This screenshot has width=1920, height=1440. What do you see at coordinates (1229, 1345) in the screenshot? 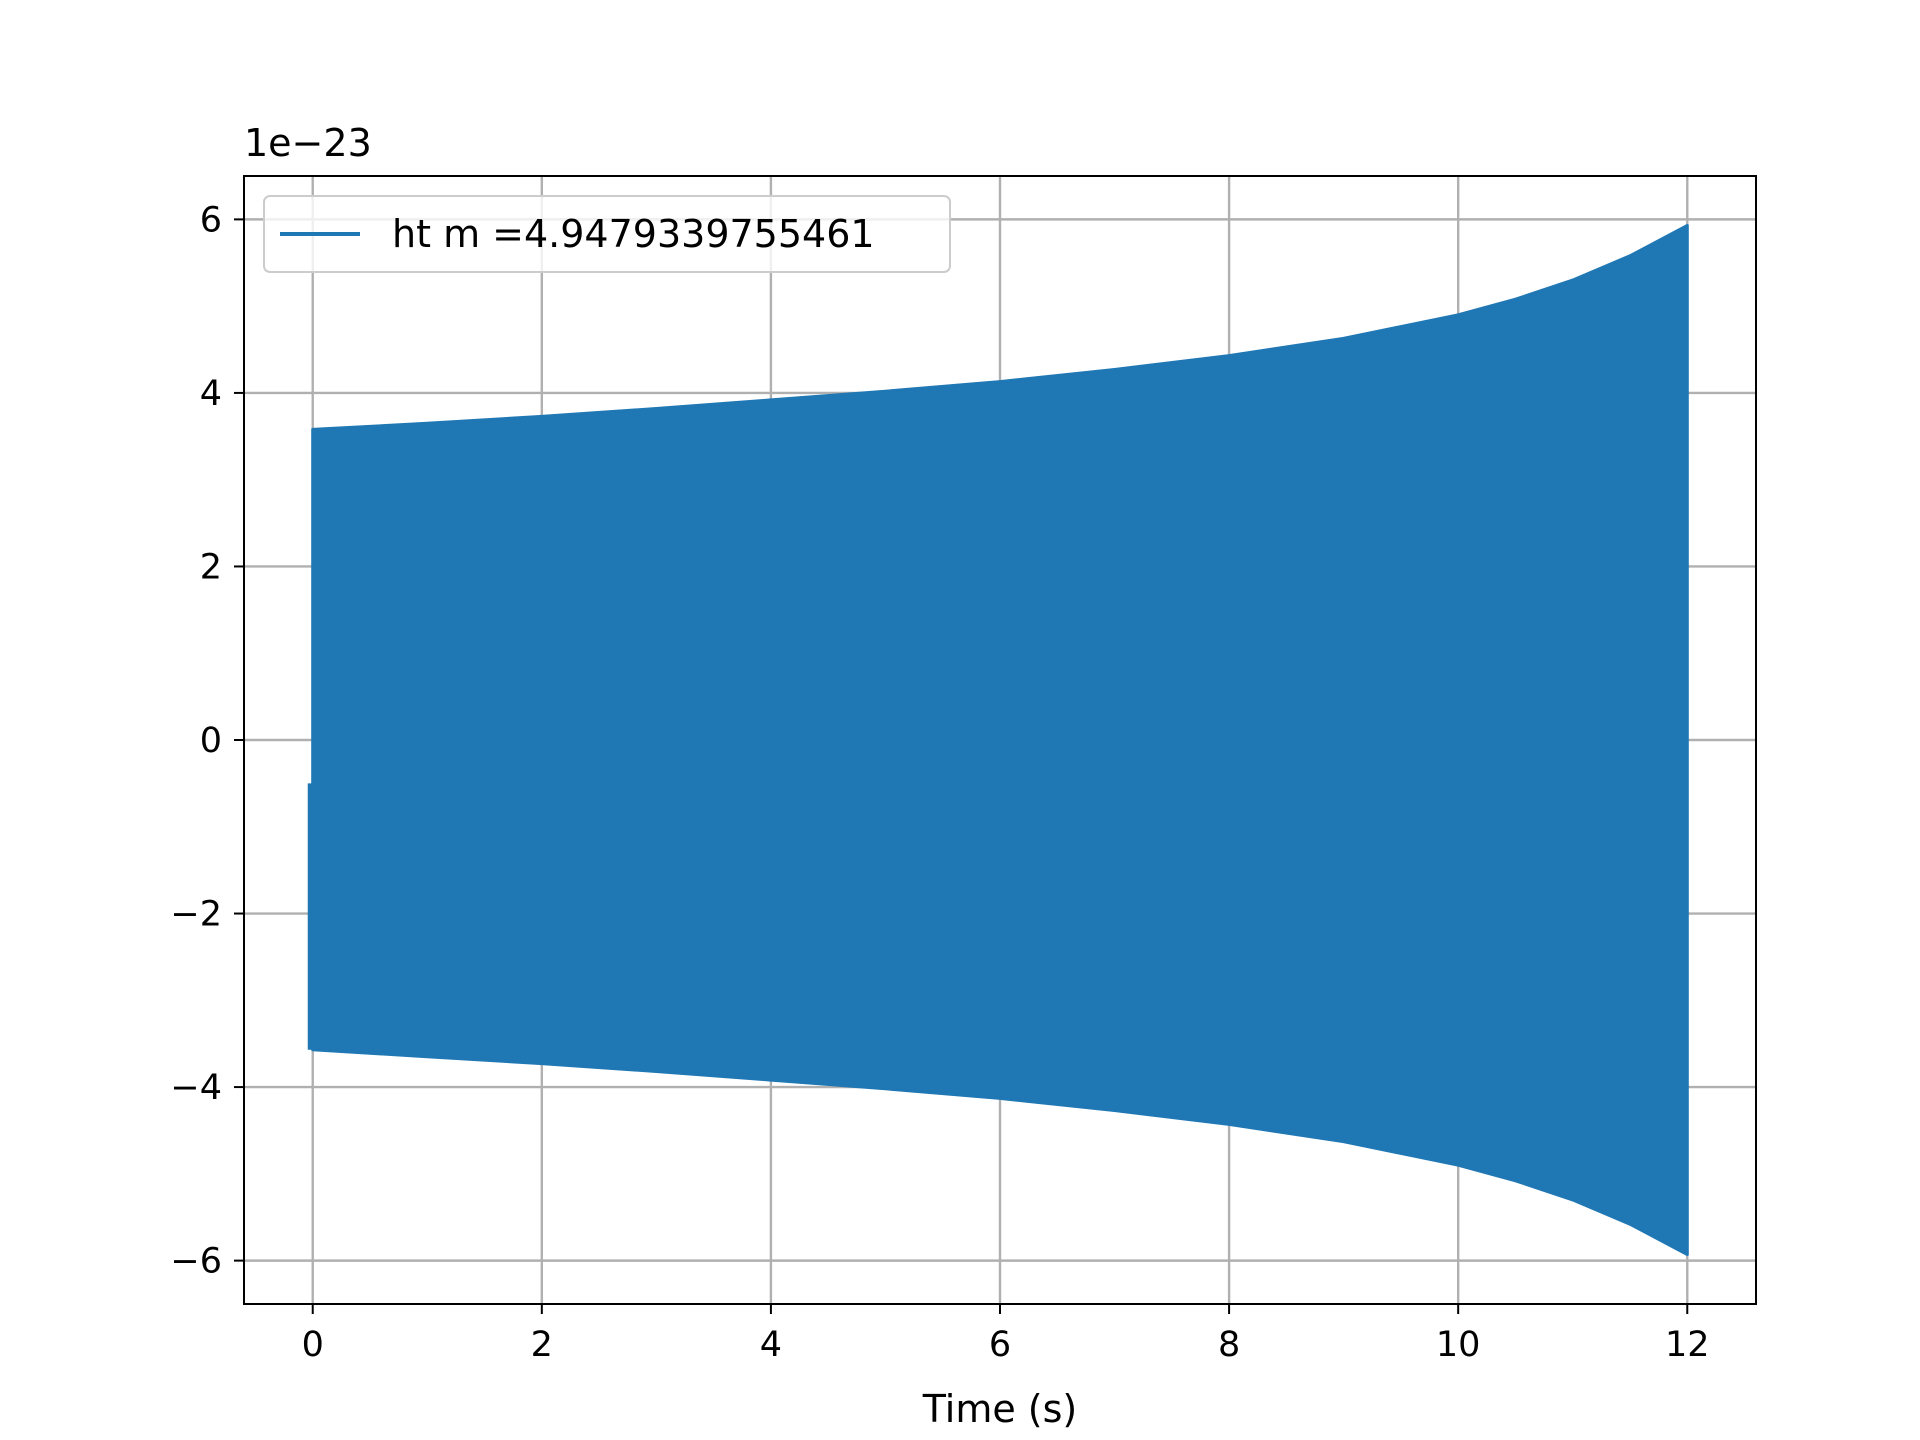
I see `x-tick-label: 8` at bounding box center [1229, 1345].